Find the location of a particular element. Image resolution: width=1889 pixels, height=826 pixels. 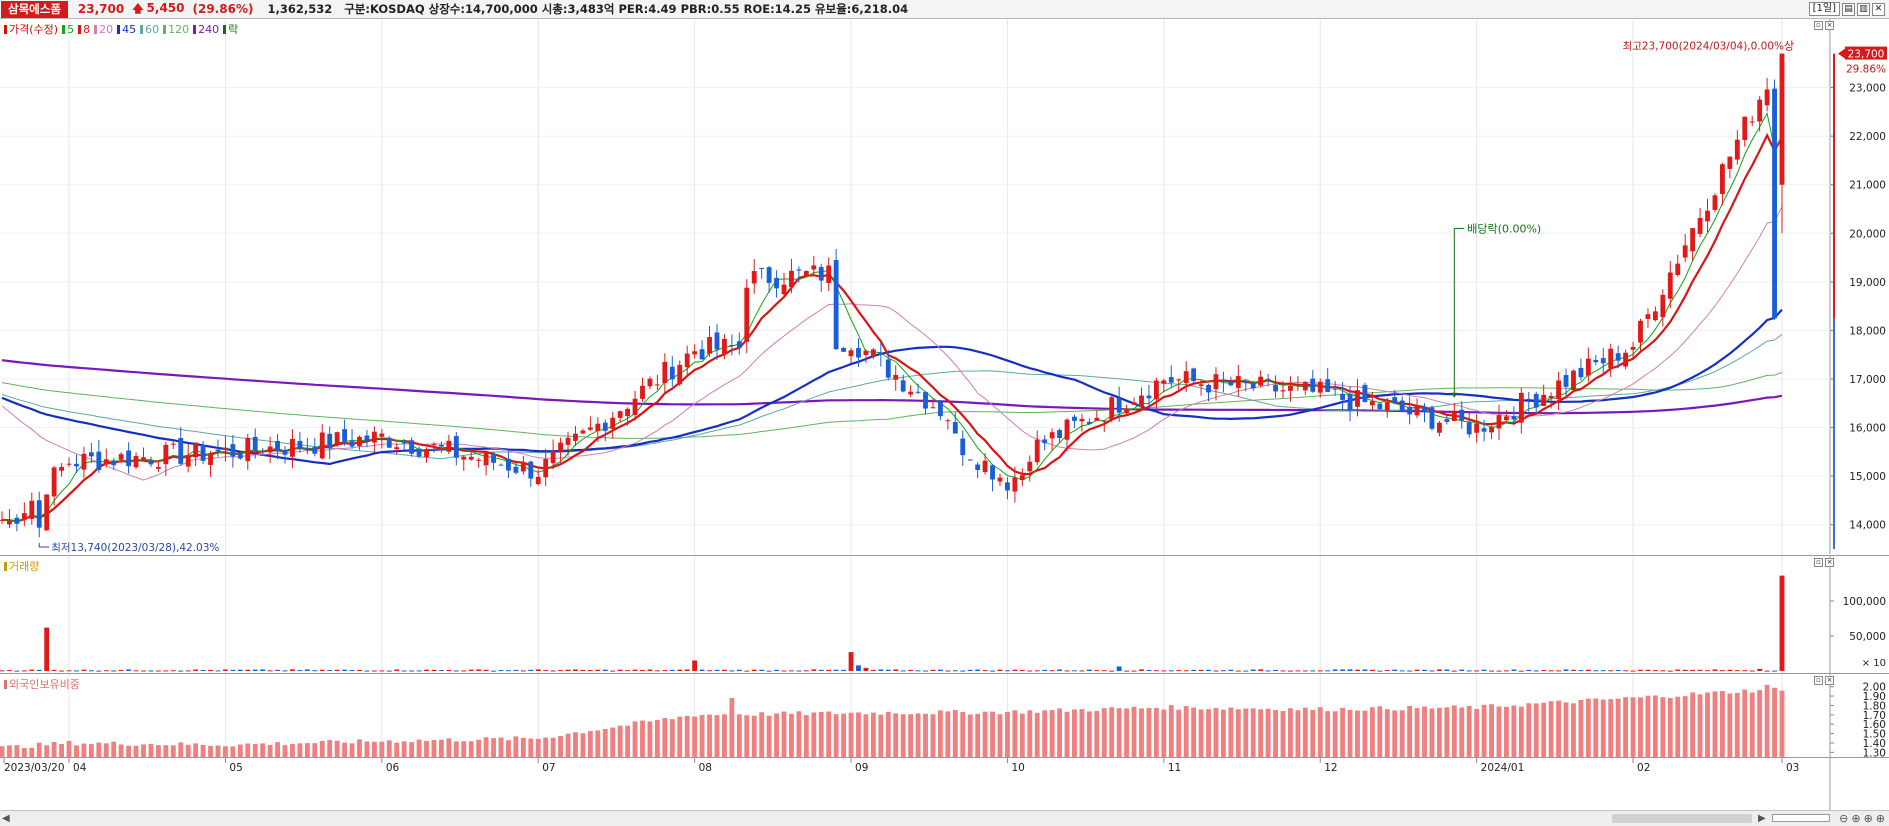

y-tick-label: 17,000 is located at coordinates (1867, 380).